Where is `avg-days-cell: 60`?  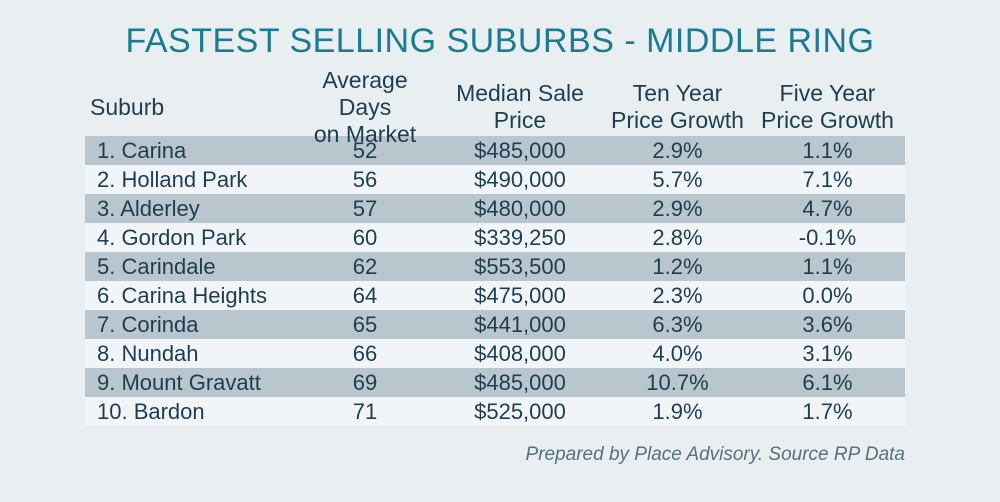
avg-days-cell: 60 is located at coordinates (365, 237).